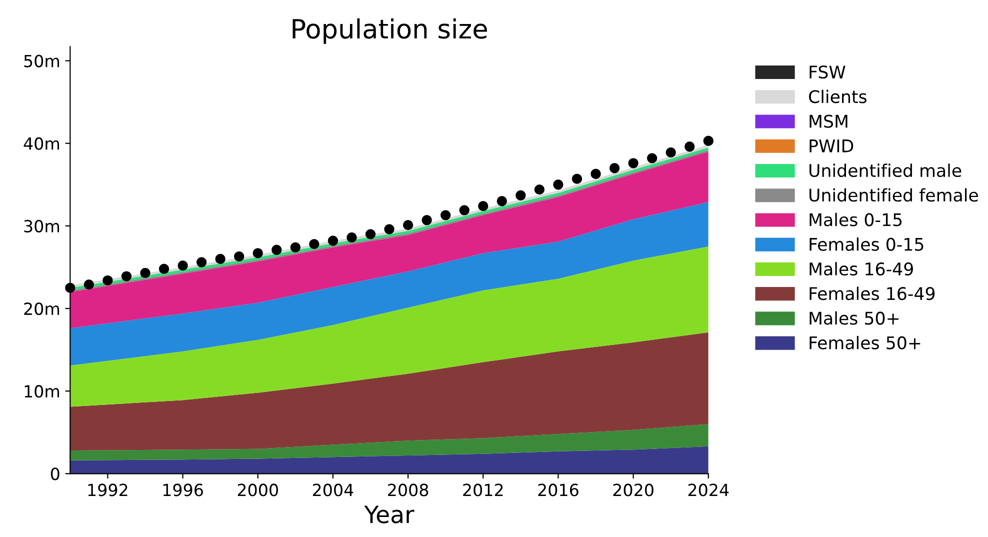  What do you see at coordinates (867, 244) in the screenshot?
I see `legend-label: Females 0-15` at bounding box center [867, 244].